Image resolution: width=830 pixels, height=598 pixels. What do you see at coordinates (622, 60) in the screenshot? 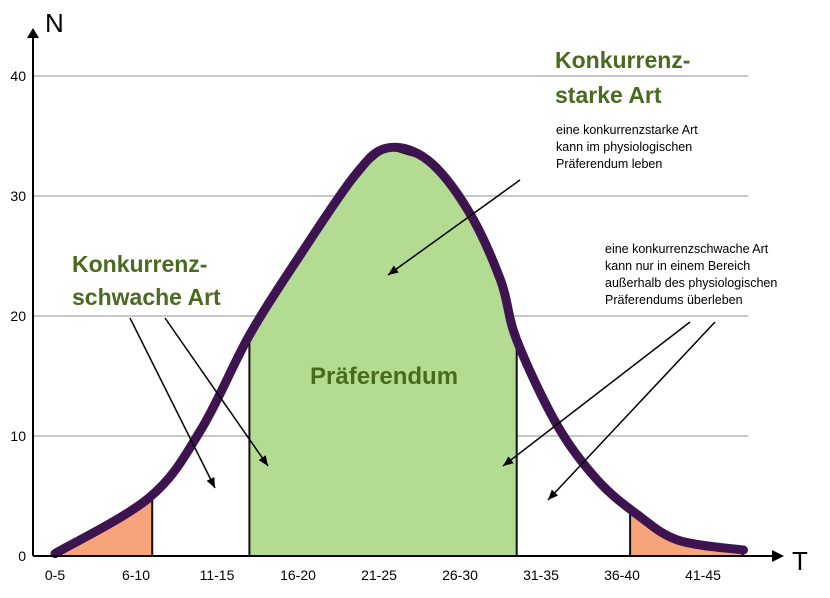
I see `strong-title-1: Konkurrenz-` at bounding box center [622, 60].